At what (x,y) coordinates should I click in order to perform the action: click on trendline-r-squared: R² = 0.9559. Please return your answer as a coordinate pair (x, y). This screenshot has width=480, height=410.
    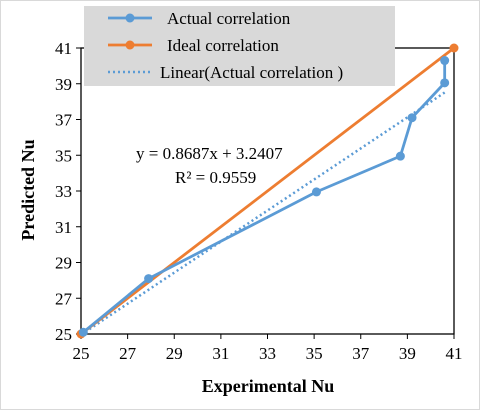
    Looking at the image, I should click on (215, 177).